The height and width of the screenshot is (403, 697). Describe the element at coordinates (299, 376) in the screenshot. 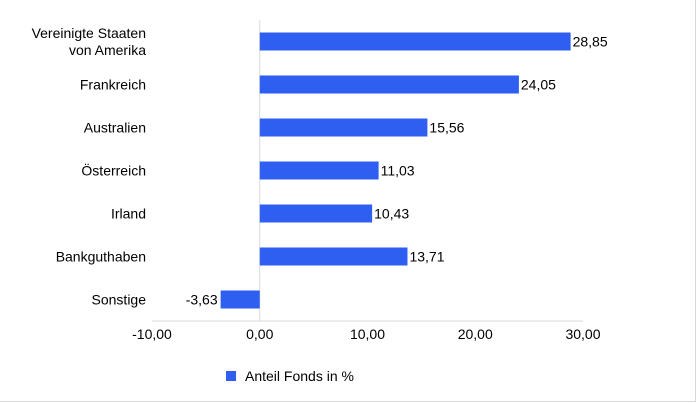

I see `legend-label: Anteil Fonds in %` at that location.